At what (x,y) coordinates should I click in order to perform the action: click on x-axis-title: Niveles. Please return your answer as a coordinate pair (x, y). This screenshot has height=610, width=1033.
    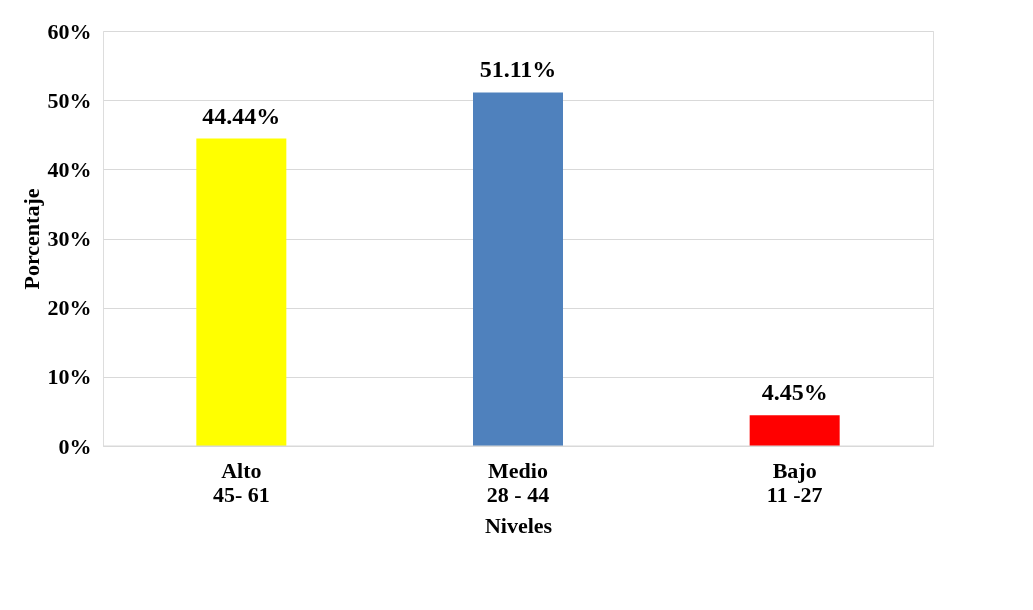
    Looking at the image, I should click on (518, 525).